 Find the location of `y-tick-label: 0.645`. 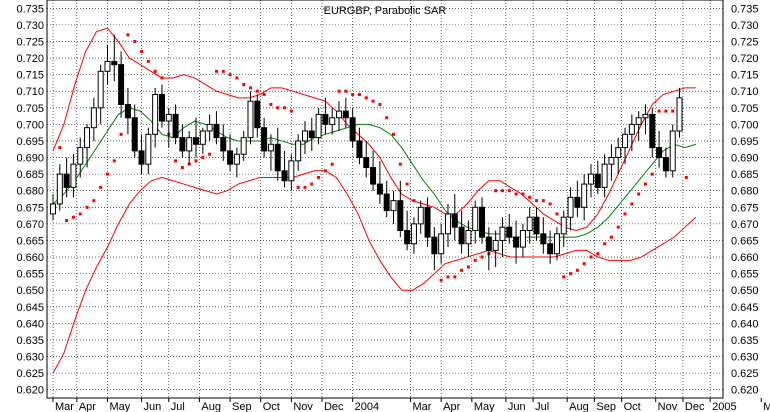

y-tick-label: 0.645 is located at coordinates (30, 308).